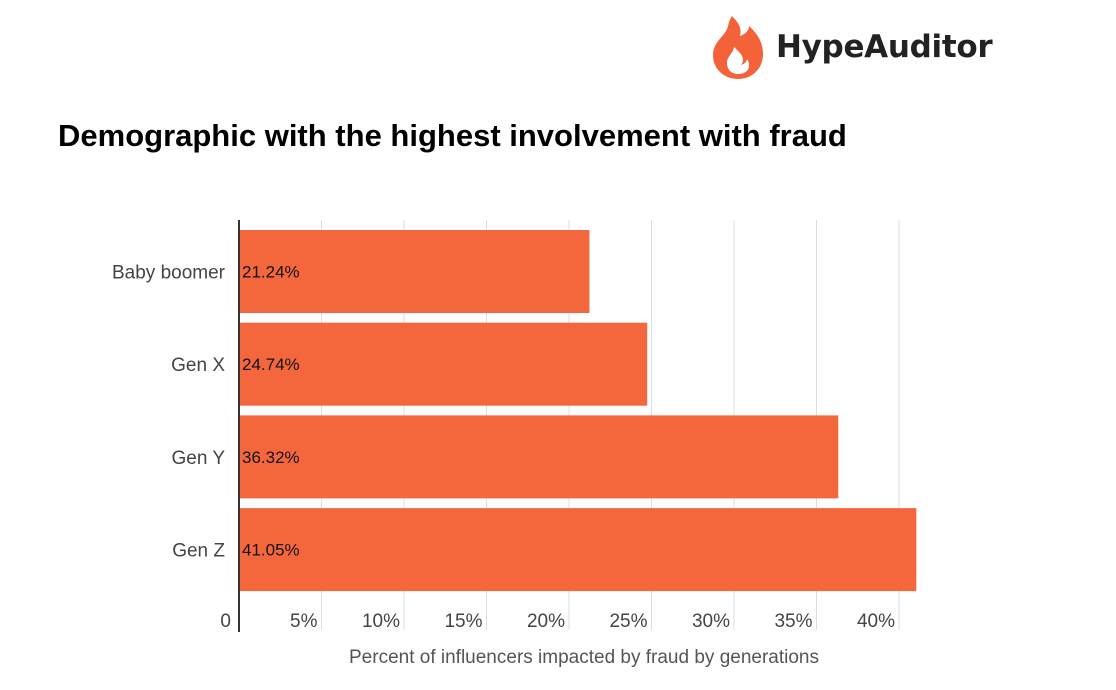 This screenshot has width=1116, height=690. I want to click on x-tick-labels: 0 5% 10% 15% 20% 25% 30% 35% 40%, so click(557, 621).